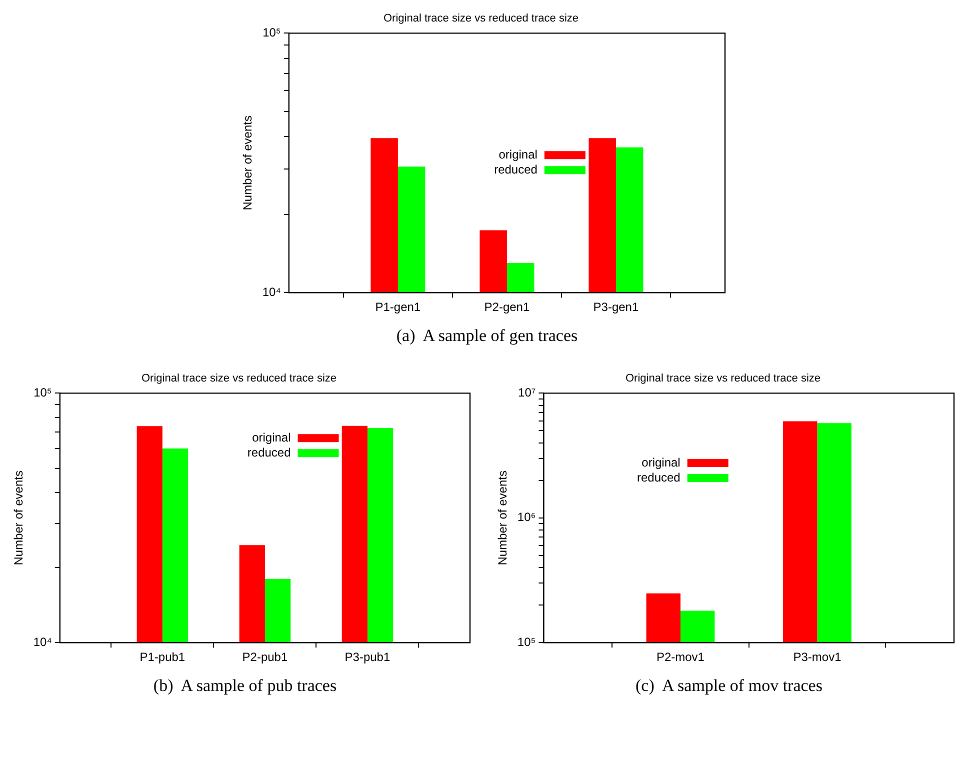  I want to click on text: (c) A sample of mov traces, so click(729, 686).